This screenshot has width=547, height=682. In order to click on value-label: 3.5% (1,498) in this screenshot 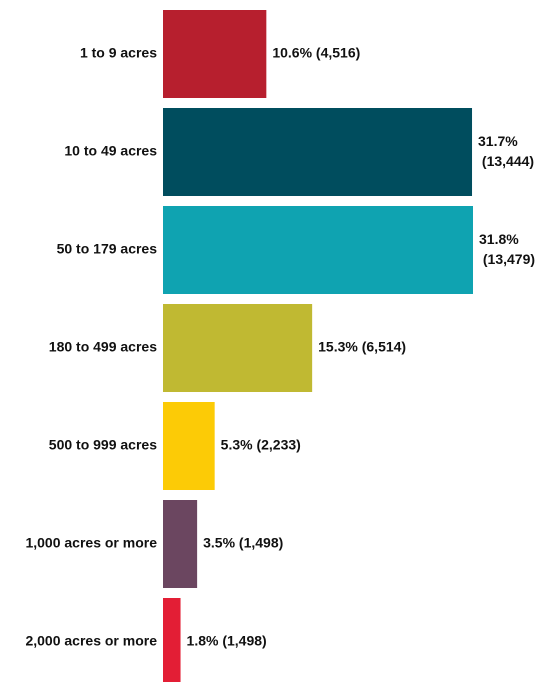, I will do `click(243, 543)`.